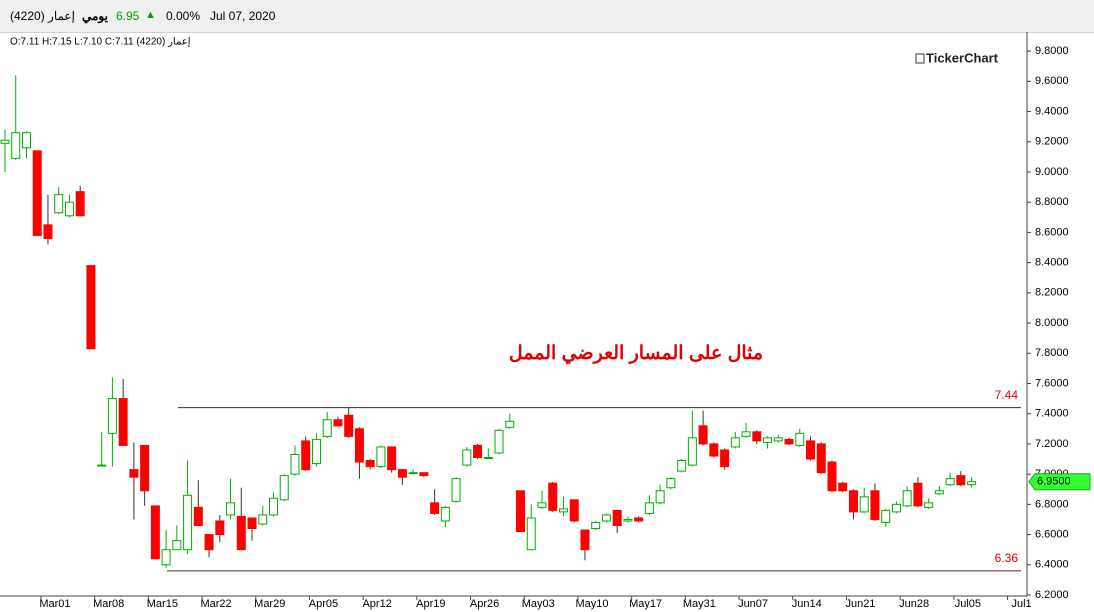  What do you see at coordinates (100, 42) in the screenshot?
I see `ohlc-legend: إعمار (4220) O:7.11 H:7.15 L:7.10 C:7.11` at bounding box center [100, 42].